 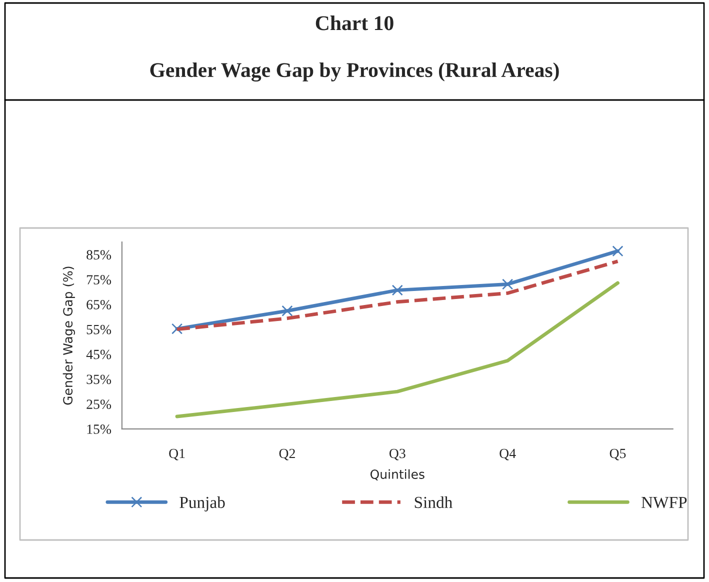 I want to click on y-axis-title: Gender Wage Gap (%), so click(x=68, y=335).